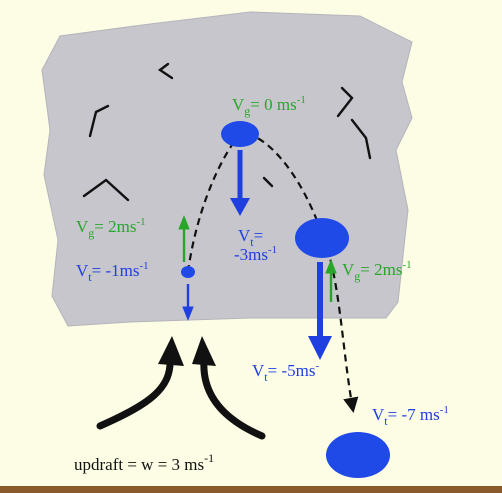 The width and height of the screenshot is (502, 493). Describe the element at coordinates (285, 372) in the screenshot. I see `label-right-drop-vt: Vt= -5ms-` at that location.